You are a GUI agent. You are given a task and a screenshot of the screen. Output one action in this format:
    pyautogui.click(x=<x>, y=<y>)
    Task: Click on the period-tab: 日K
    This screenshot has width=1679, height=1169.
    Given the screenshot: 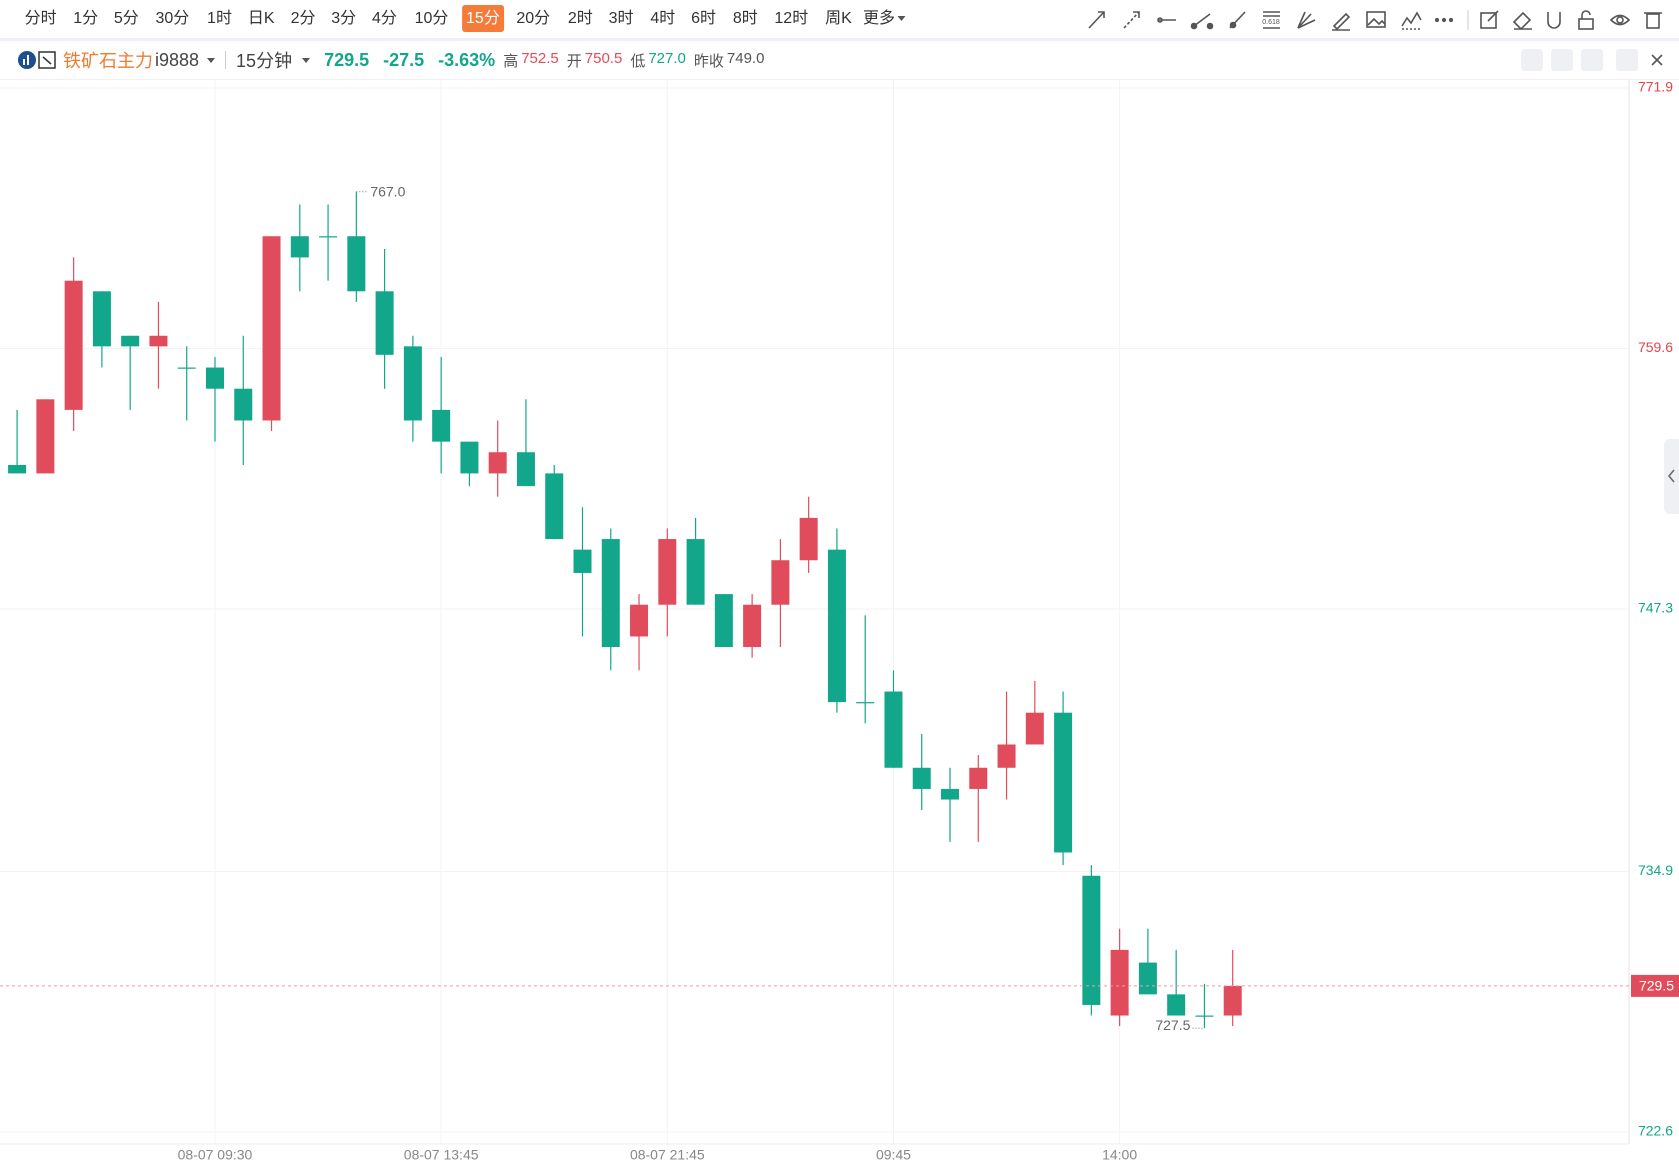 What is the action you would take?
    pyautogui.click(x=261, y=18)
    